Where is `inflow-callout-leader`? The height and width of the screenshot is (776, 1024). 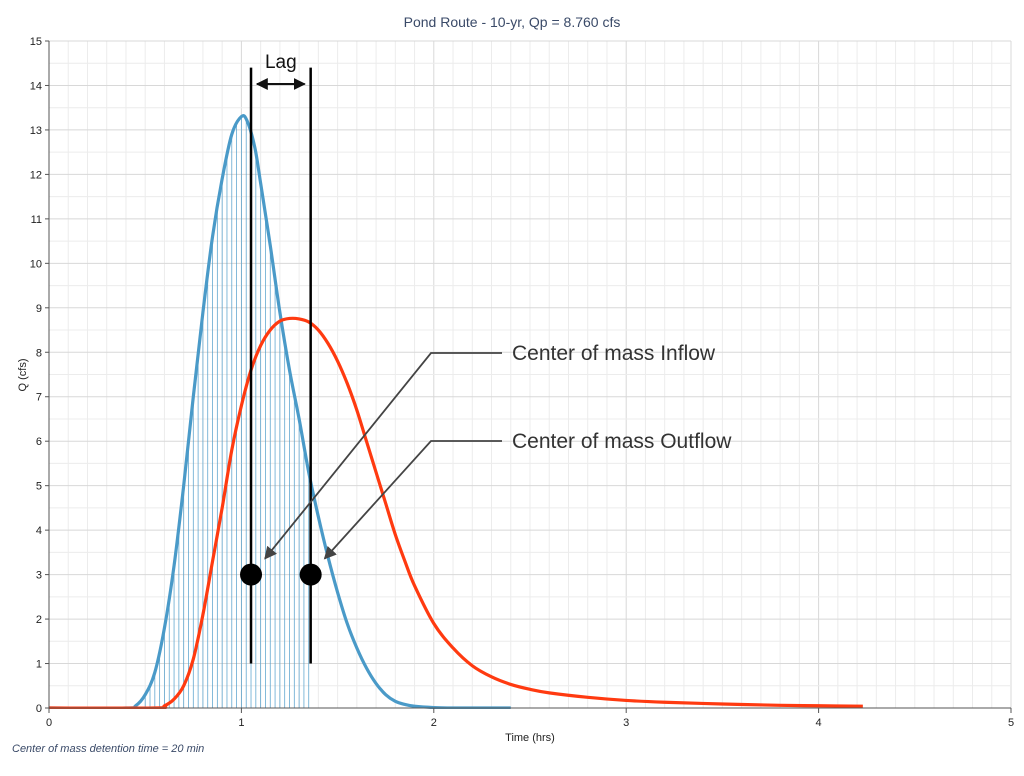
inflow-callout-leader is located at coordinates (383, 456).